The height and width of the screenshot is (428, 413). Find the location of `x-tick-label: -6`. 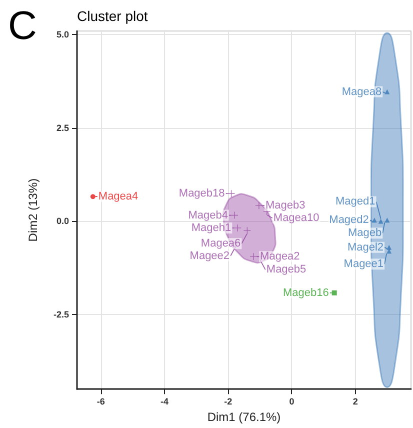

x-tick-label: -6 is located at coordinates (100, 401).